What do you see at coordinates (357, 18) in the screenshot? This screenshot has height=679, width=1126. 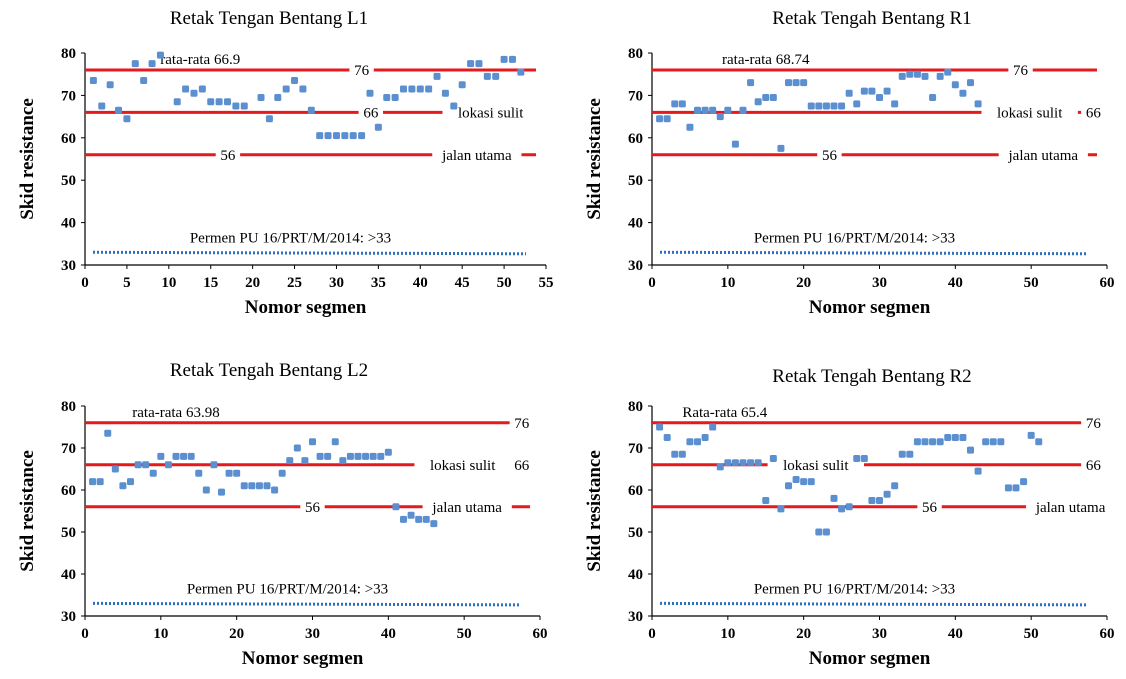 I see `chart-title-subscript: L1` at bounding box center [357, 18].